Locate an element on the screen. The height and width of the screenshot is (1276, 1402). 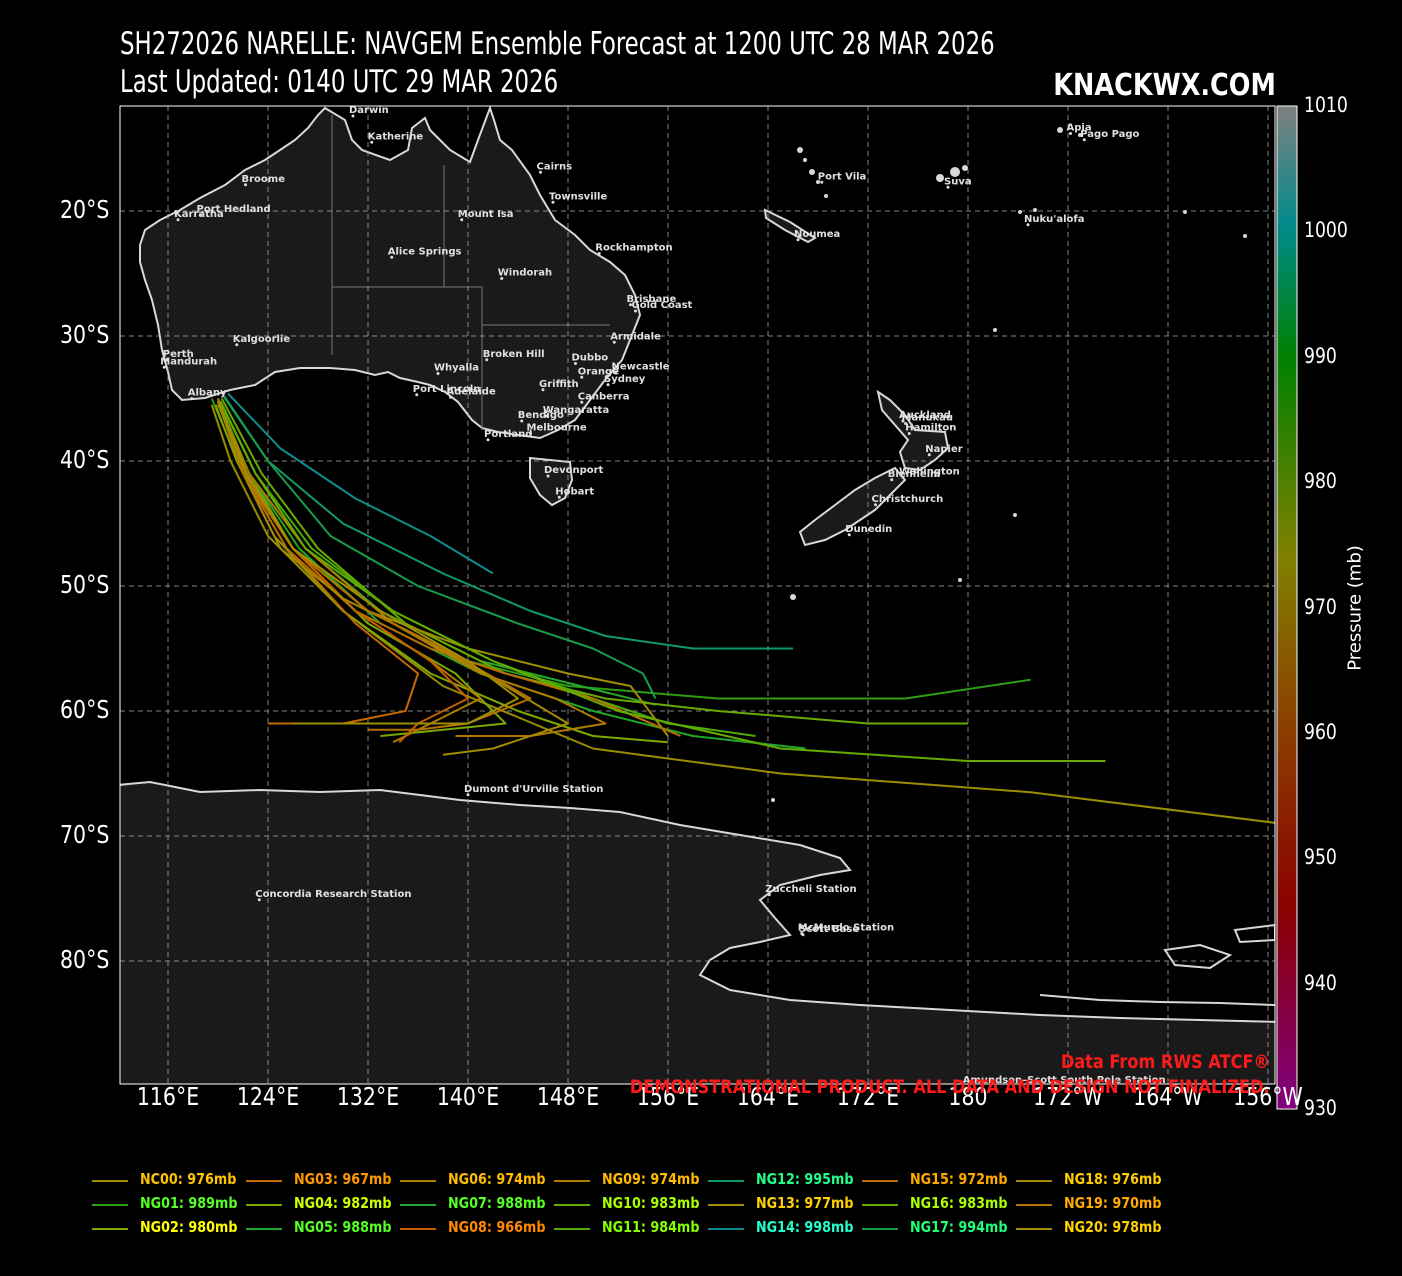
track-ng20 is located at coordinates (368, 562).